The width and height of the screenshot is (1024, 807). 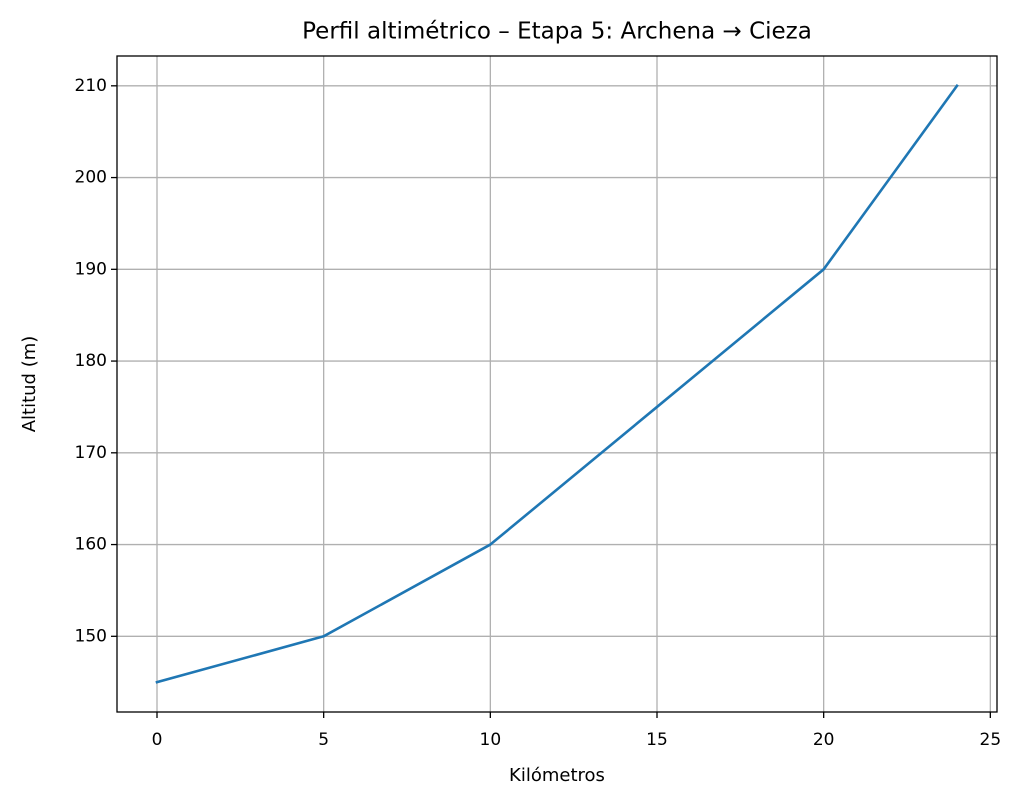 I want to click on y-tick-label: 160, so click(x=91, y=545).